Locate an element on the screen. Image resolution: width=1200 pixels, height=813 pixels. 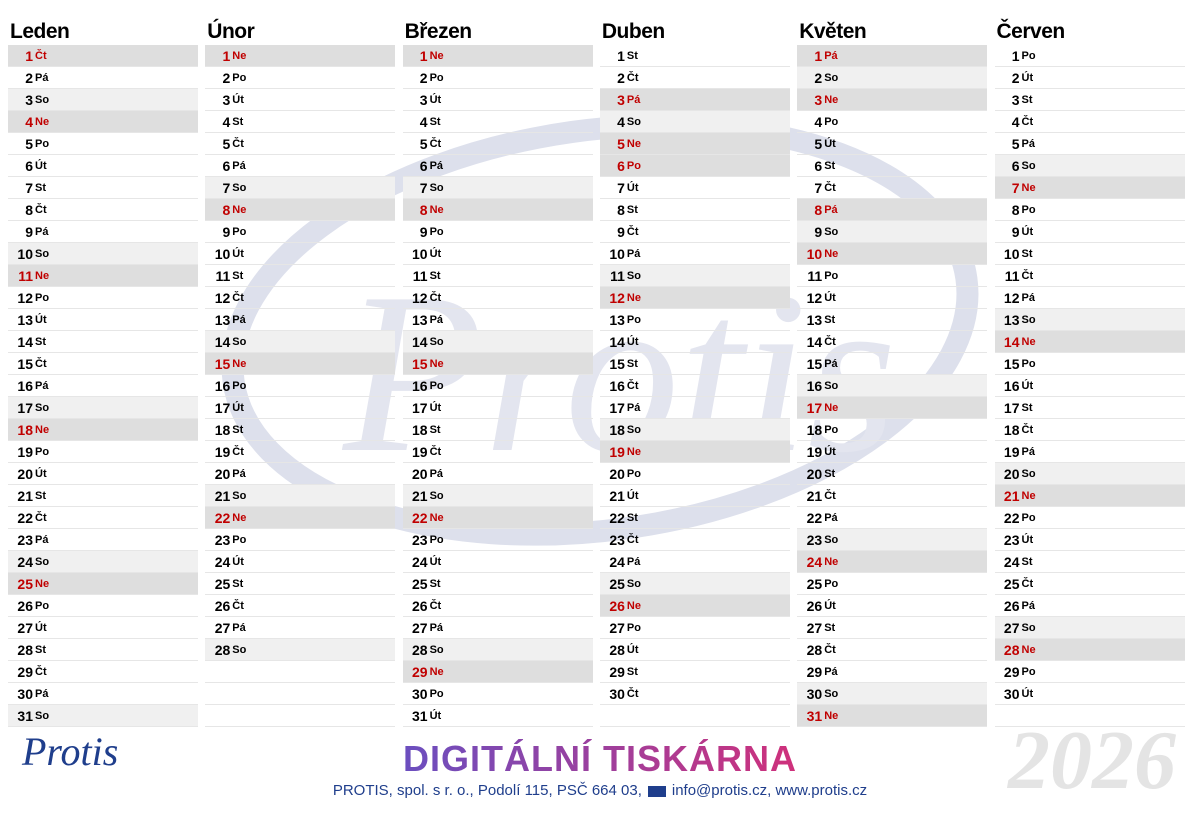
day-row: 13 St is located at coordinates (892, 320).